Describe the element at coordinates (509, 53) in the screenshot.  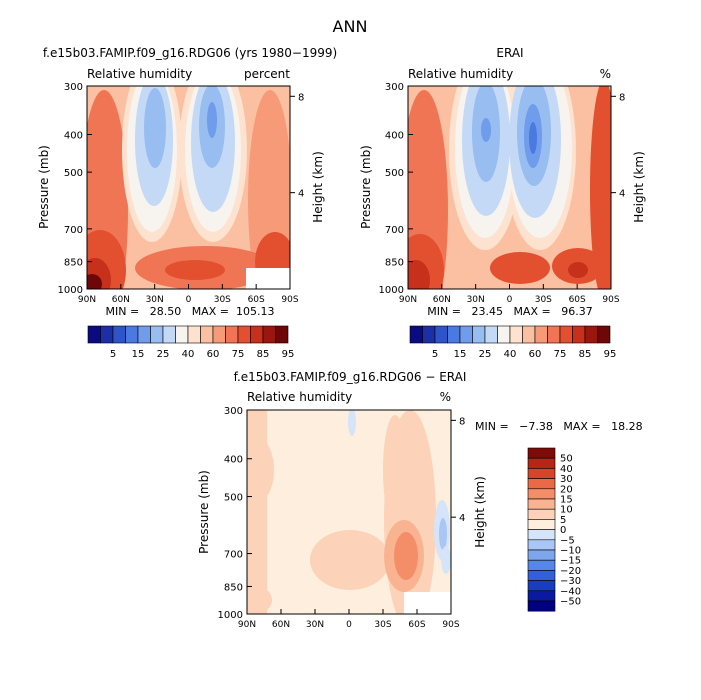
I see `panel-title: ERAI` at that location.